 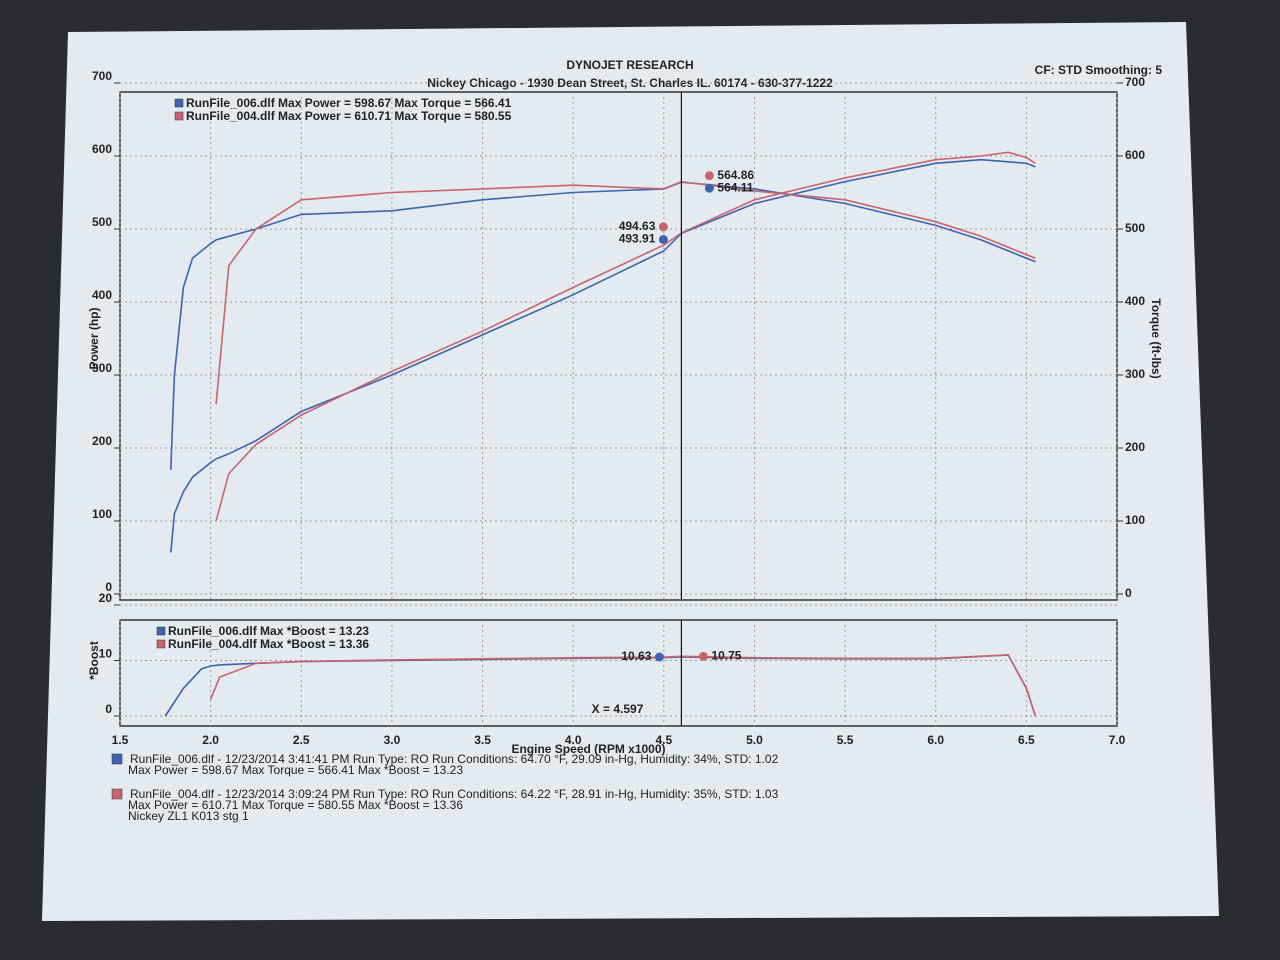 I want to click on x-tick-label: 5.0, so click(x=754, y=740).